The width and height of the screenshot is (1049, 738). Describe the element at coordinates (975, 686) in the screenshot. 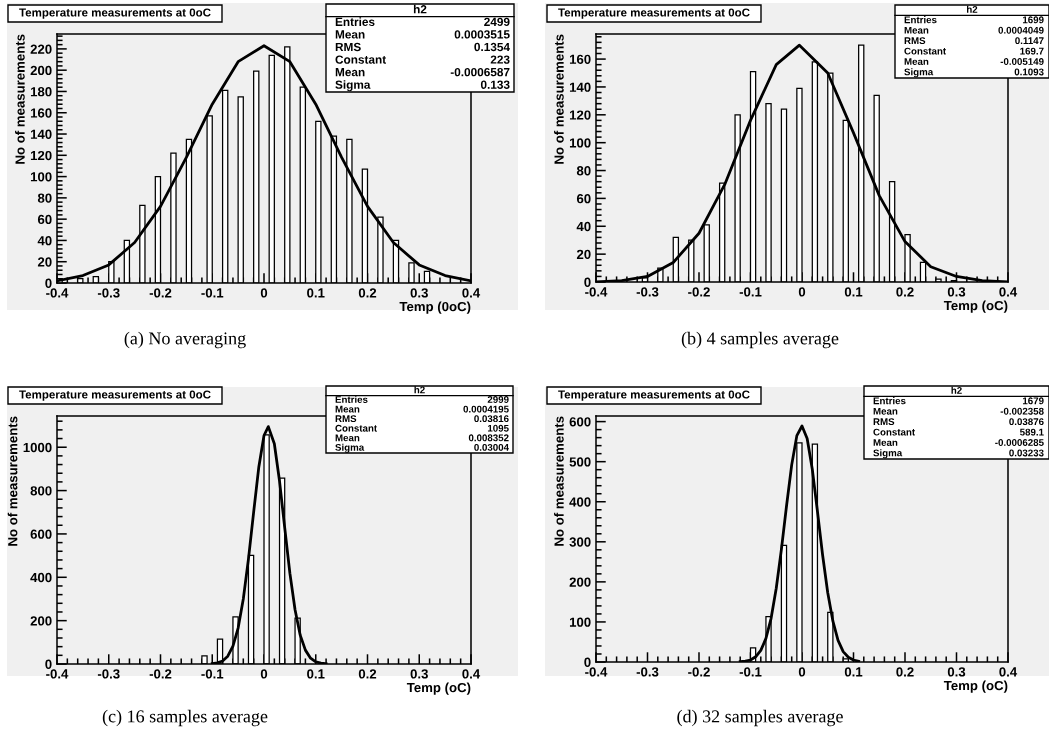

I see `x-axis-title: Temp (oC)` at that location.